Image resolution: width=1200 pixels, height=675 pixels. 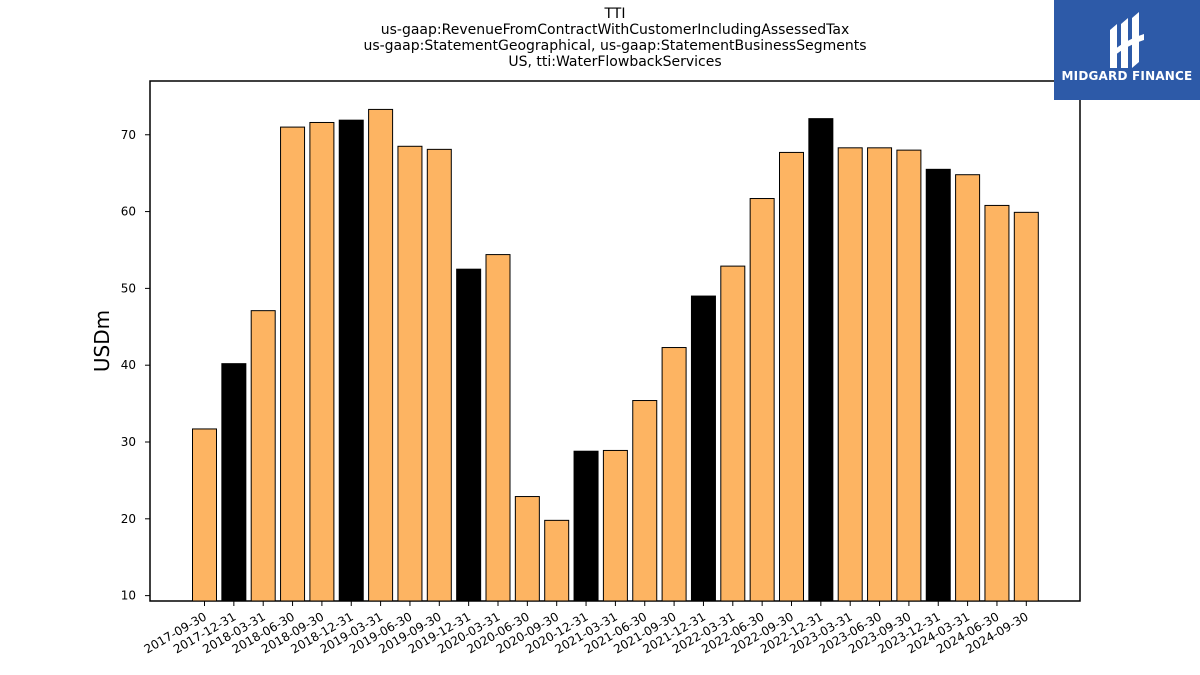 I want to click on logo-text: MIDGARD FINANCE, so click(x=1127, y=76).